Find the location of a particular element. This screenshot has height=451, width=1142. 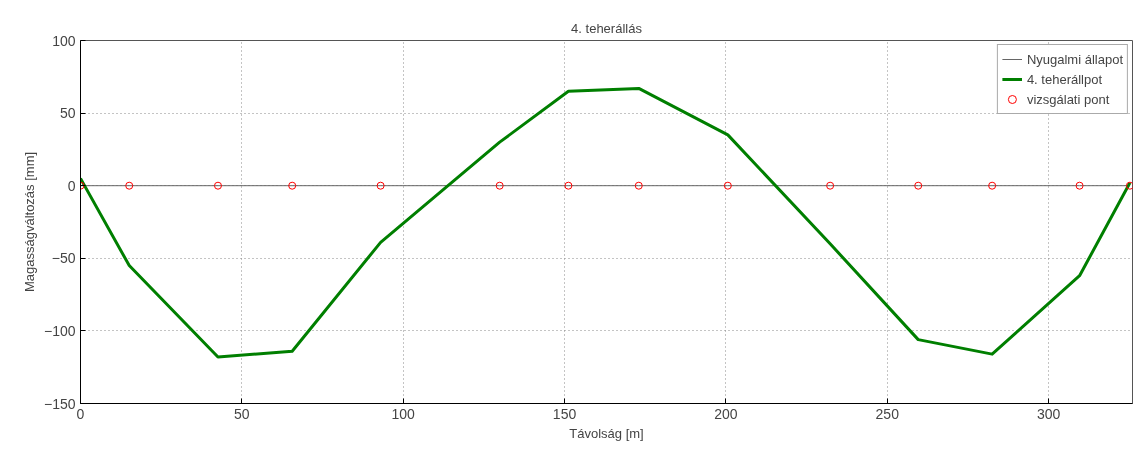

y-axis-title: Magasságváltozás [mm] is located at coordinates (29, 222).